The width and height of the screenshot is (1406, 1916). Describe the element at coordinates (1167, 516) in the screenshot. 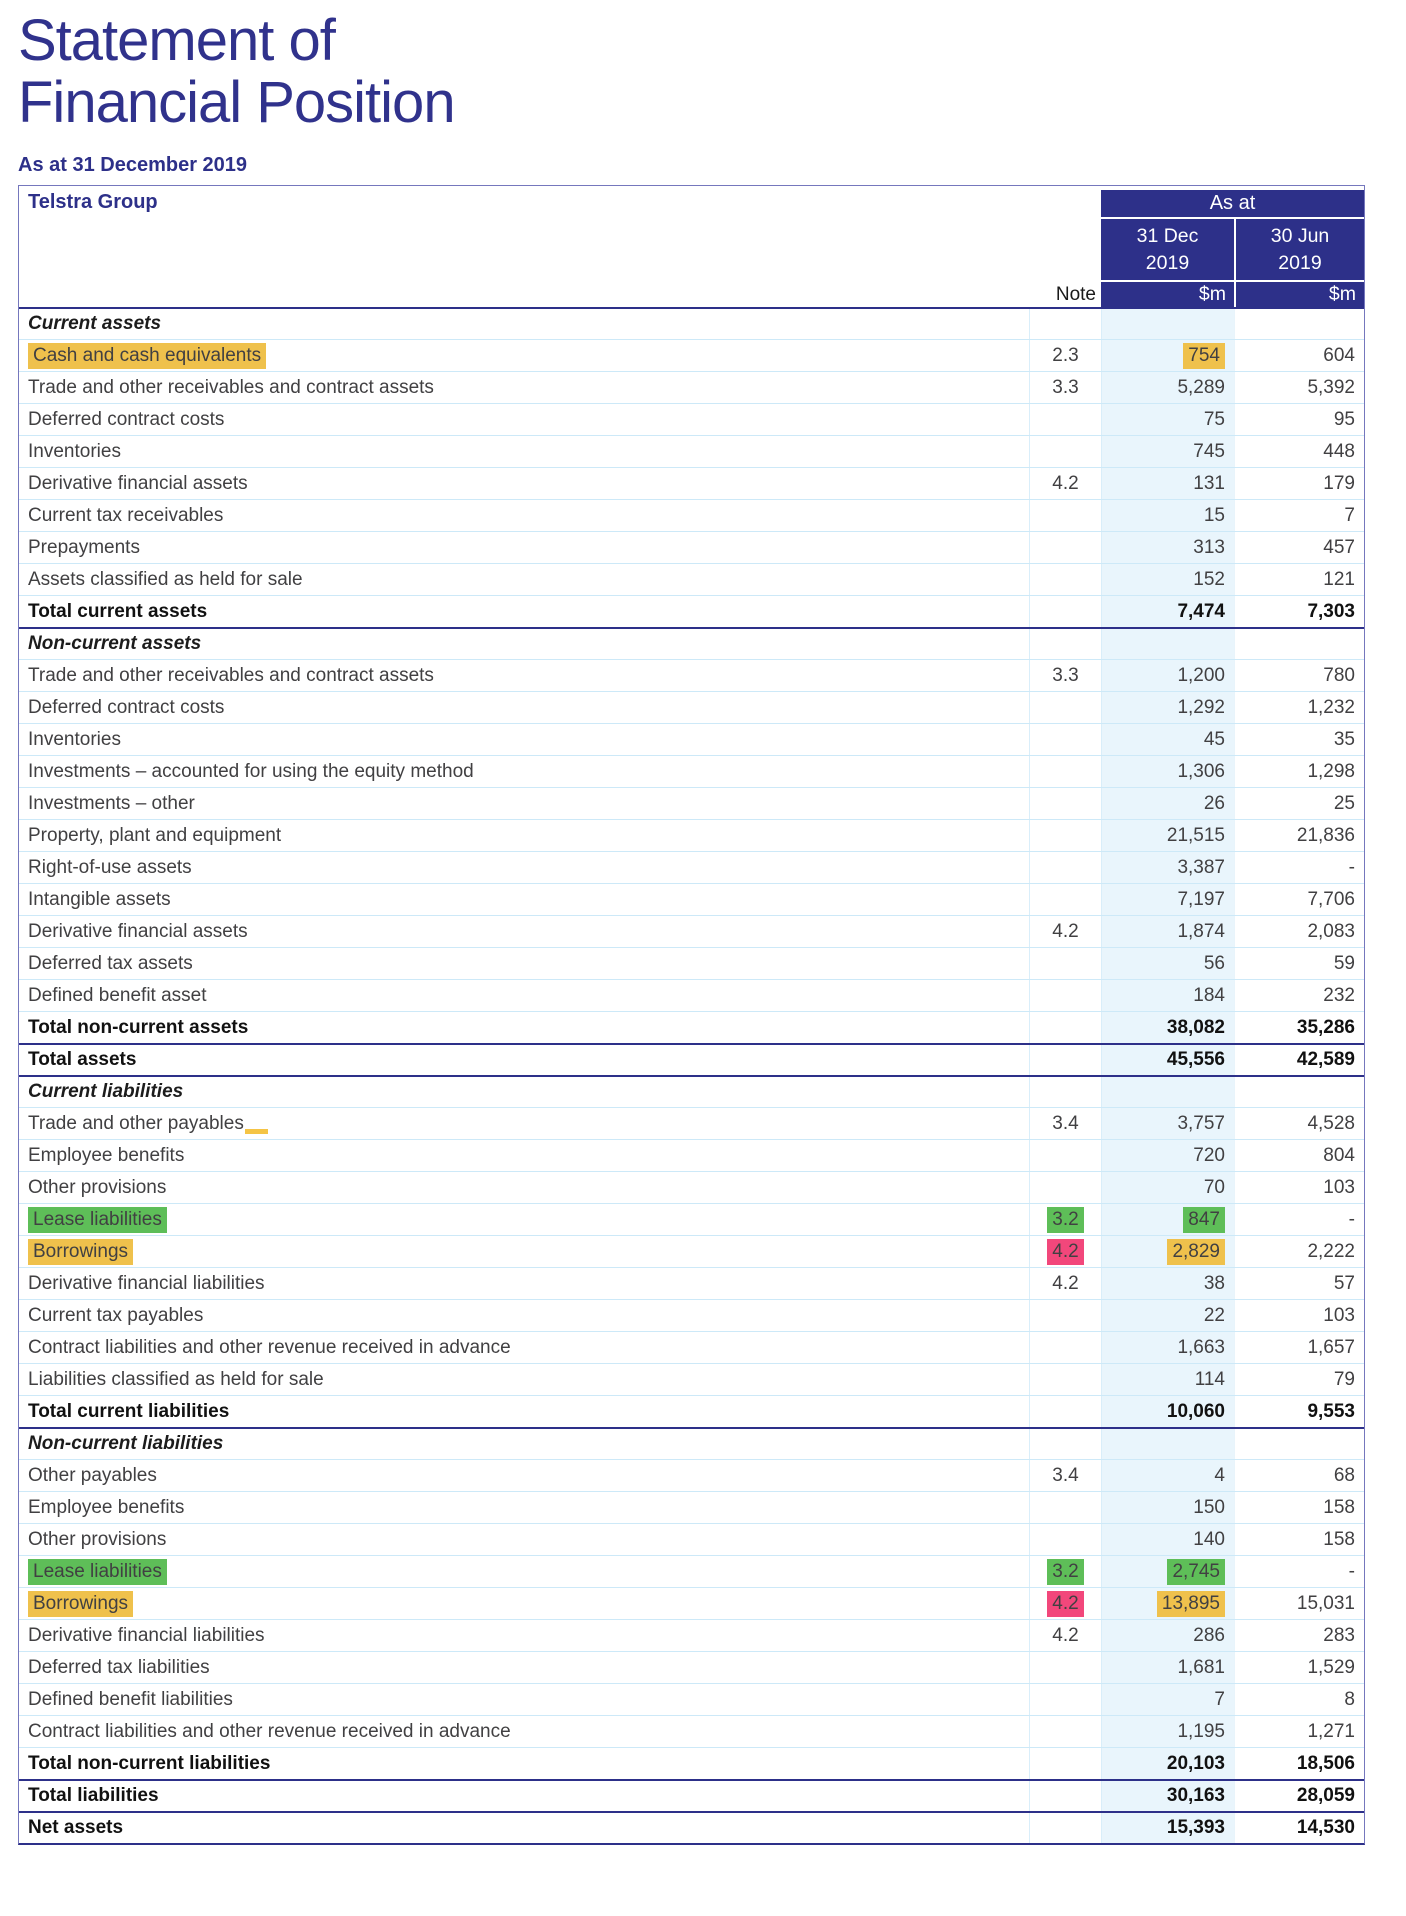

I see `dec-2019-cell: 15` at that location.